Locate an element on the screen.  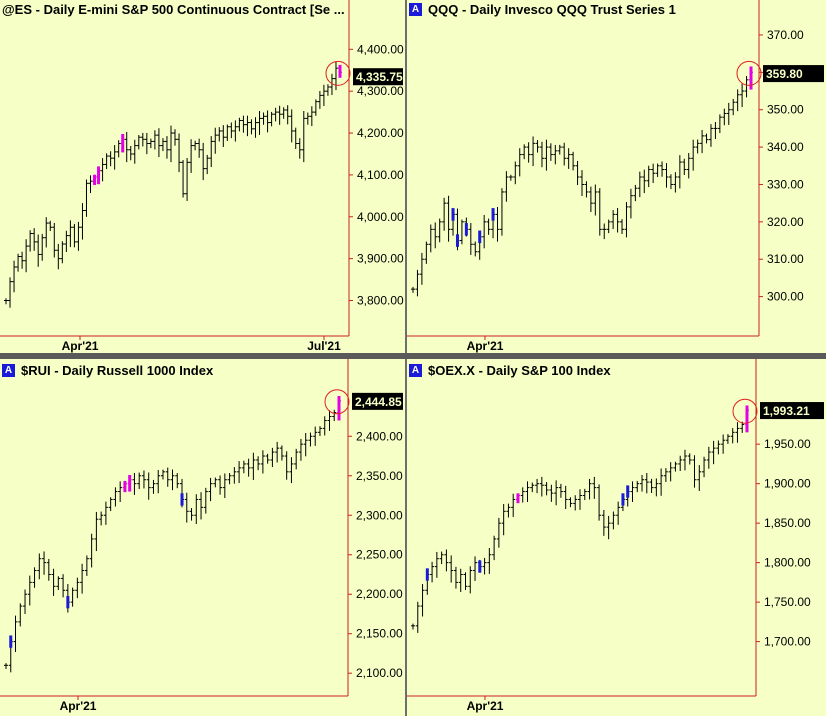
chart-title-qqq: A QQQ - Daily Invesco QQQ Trust Series 1 is located at coordinates (542, 9).